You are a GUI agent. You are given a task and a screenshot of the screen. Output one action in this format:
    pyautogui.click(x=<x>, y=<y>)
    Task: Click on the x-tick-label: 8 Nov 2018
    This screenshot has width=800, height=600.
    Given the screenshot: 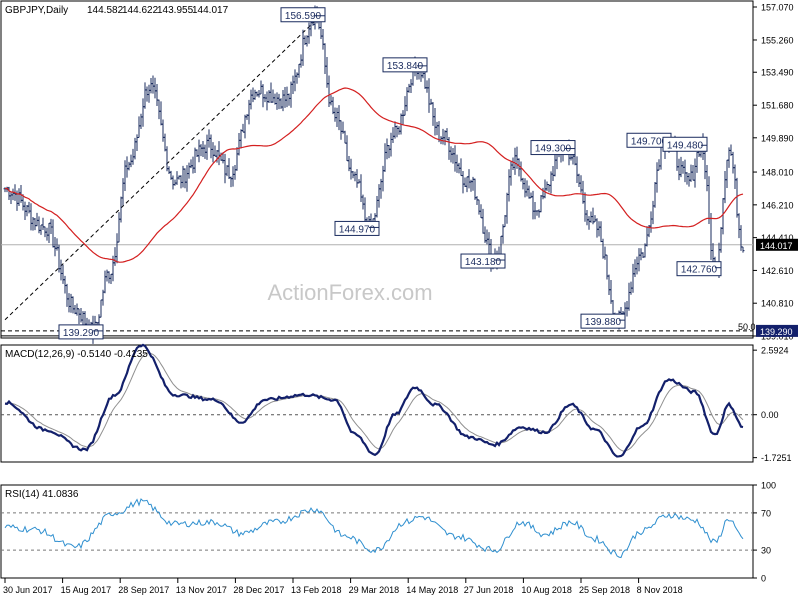 What is the action you would take?
    pyautogui.click(x=660, y=590)
    